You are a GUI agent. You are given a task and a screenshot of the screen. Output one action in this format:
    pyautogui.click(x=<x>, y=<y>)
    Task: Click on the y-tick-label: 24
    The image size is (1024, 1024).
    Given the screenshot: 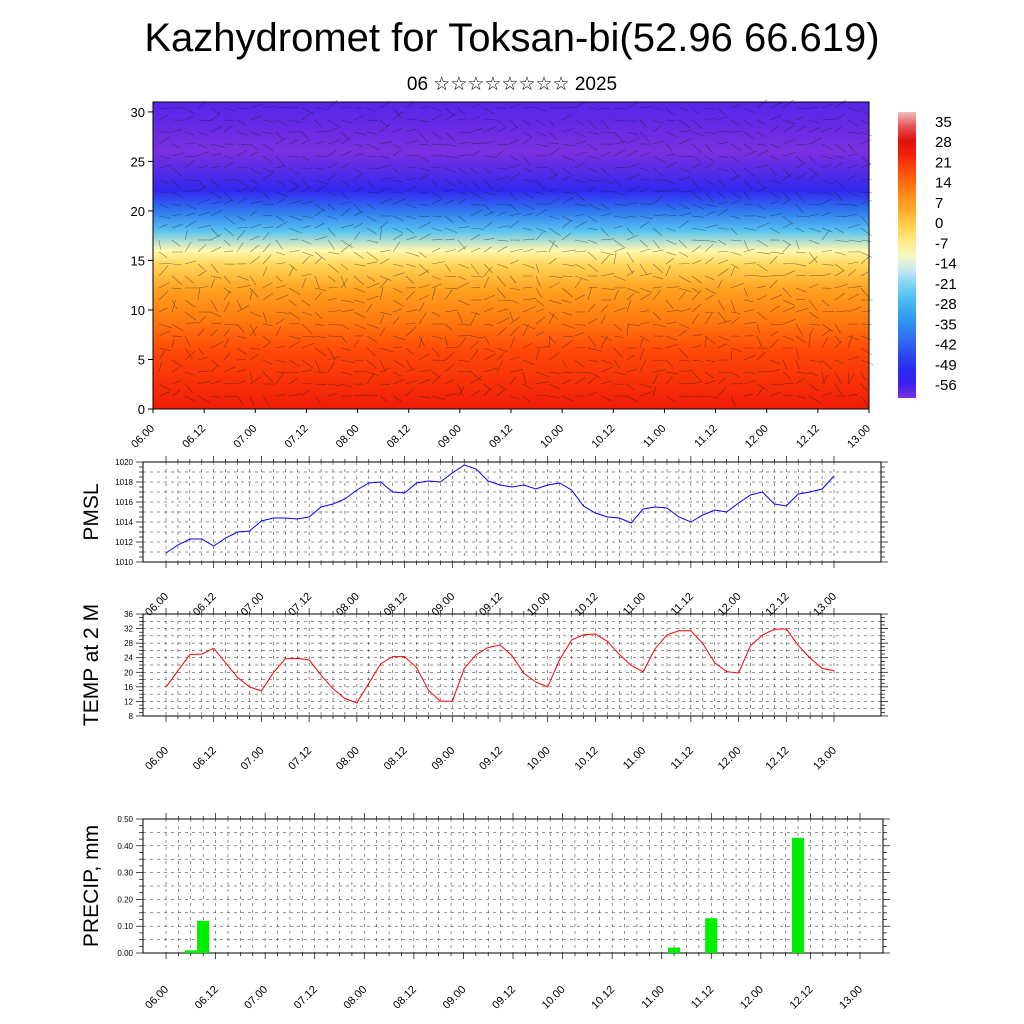 What is the action you would take?
    pyautogui.click(x=128, y=658)
    